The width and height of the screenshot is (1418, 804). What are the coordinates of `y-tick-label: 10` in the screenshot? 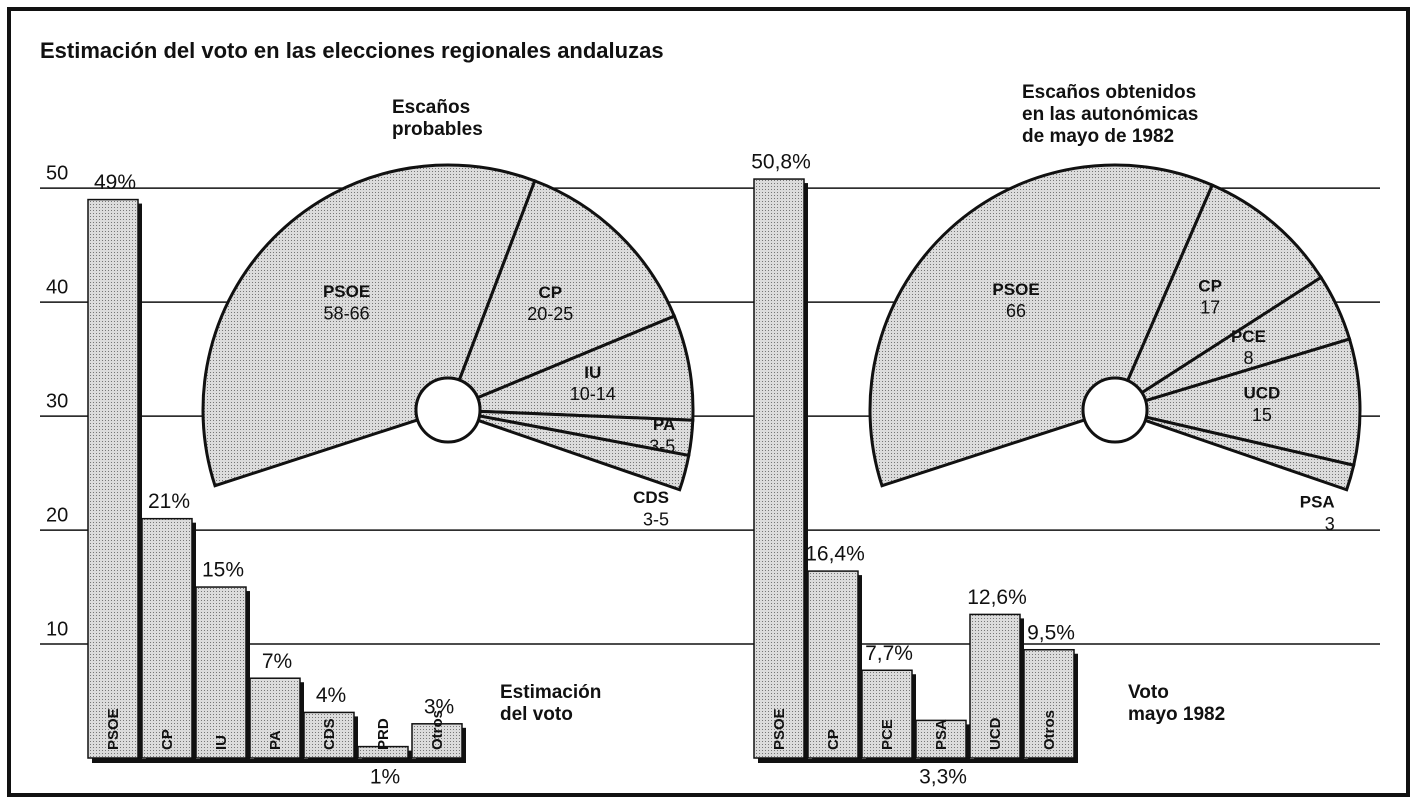 It's located at (57, 629).